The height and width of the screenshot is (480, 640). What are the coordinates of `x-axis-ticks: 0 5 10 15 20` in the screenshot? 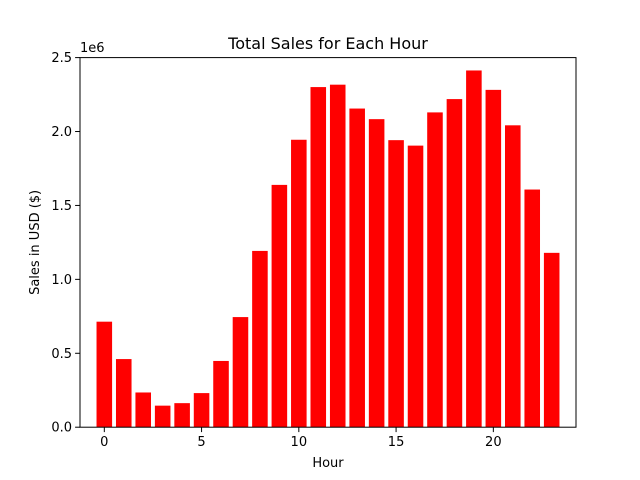 It's located at (301, 438).